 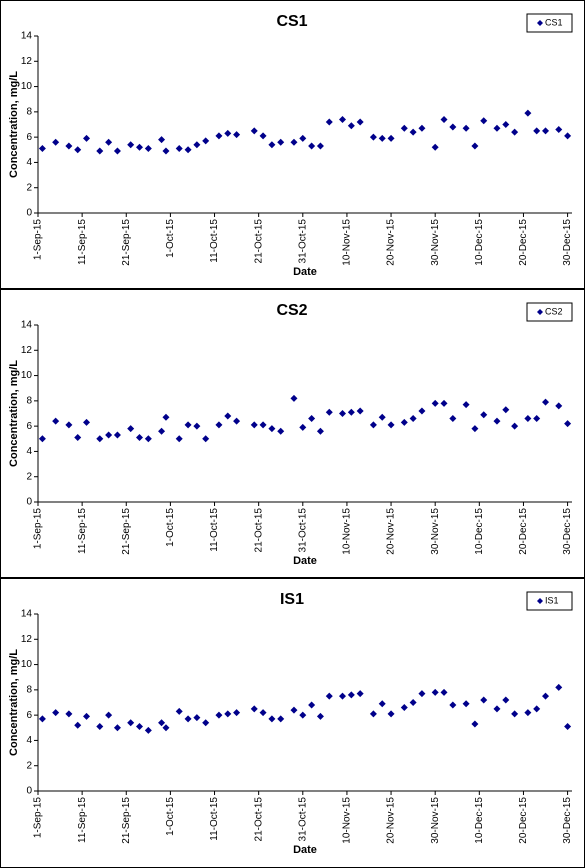 What do you see at coordinates (29, 162) in the screenshot?
I see `y-tick-label: 4` at bounding box center [29, 162].